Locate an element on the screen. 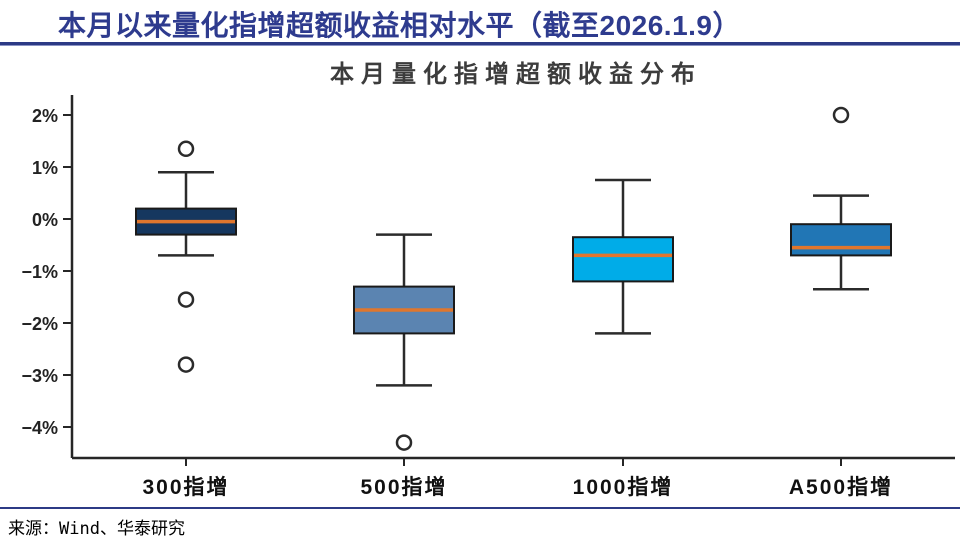 Image resolution: width=960 pixels, height=545 pixels. chart-title: 本月量化指增超额收益分布 is located at coordinates (516, 74).